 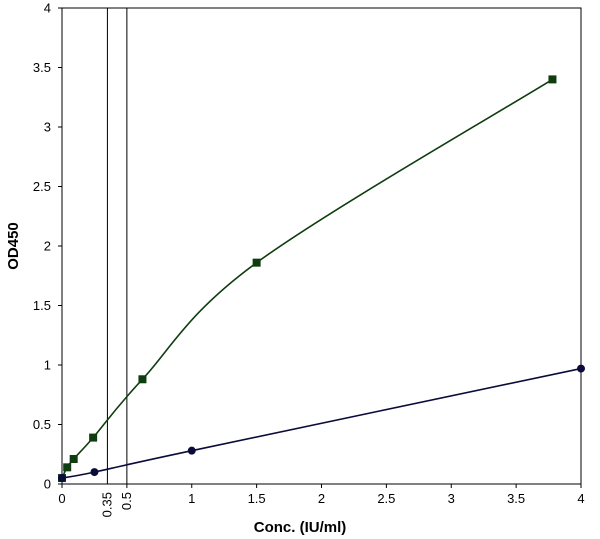 What do you see at coordinates (257, 498) in the screenshot?
I see `x-tick-label: 1.5` at bounding box center [257, 498].